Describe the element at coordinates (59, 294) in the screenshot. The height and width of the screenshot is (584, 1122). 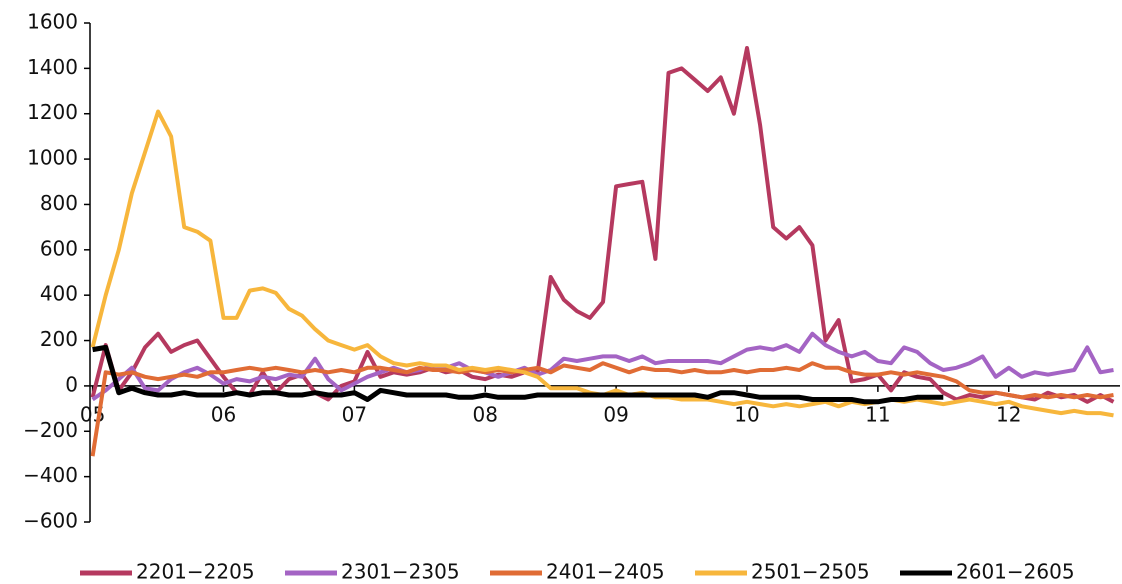
I see `y-tick-label: 400` at that location.